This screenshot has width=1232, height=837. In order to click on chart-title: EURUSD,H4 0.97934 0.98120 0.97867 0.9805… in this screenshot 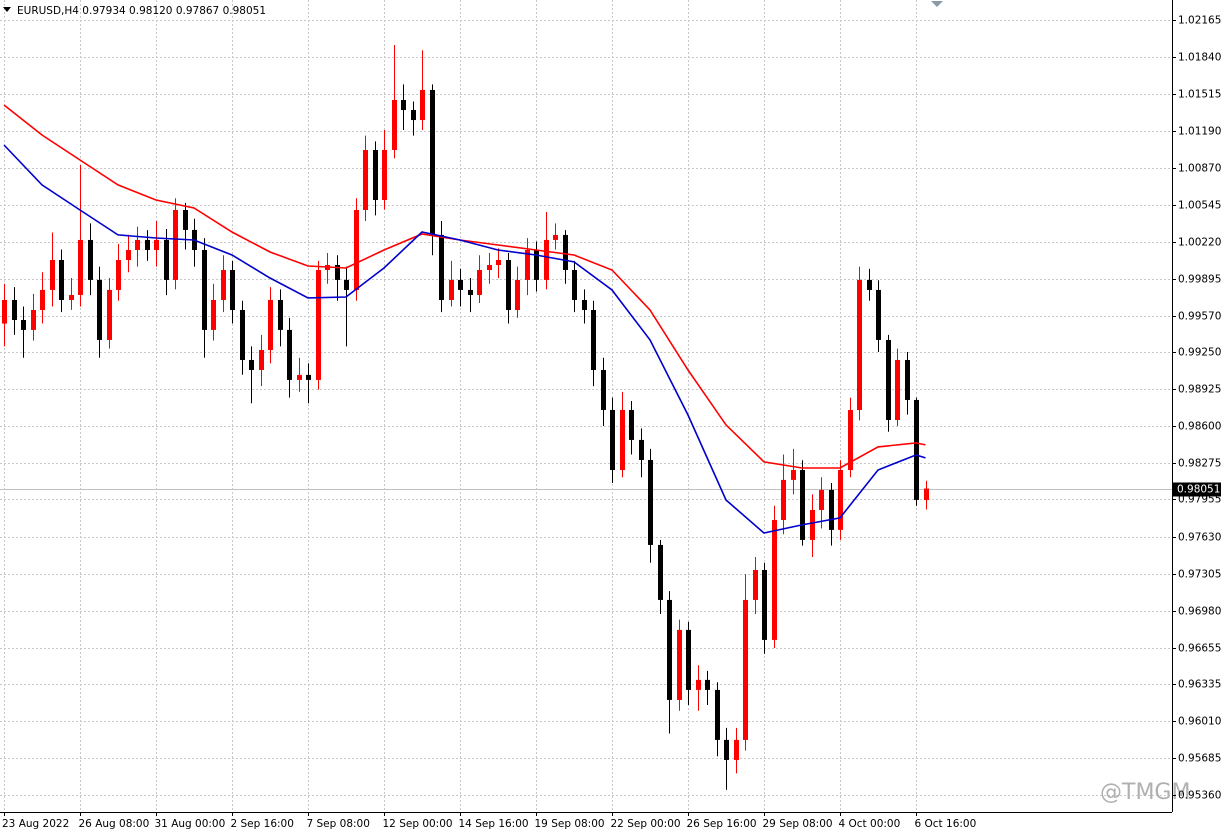, I will do `click(141, 11)`.